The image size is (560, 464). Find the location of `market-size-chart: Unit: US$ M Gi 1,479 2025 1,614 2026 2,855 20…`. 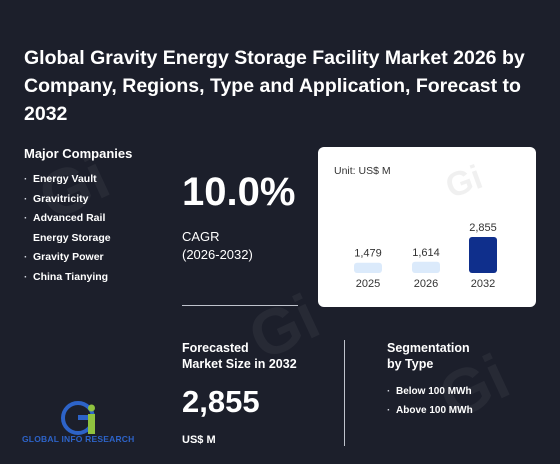

market-size-chart: Unit: US$ M Gi 1,479 2025 1,614 2026 2,855 20… is located at coordinates (427, 227).